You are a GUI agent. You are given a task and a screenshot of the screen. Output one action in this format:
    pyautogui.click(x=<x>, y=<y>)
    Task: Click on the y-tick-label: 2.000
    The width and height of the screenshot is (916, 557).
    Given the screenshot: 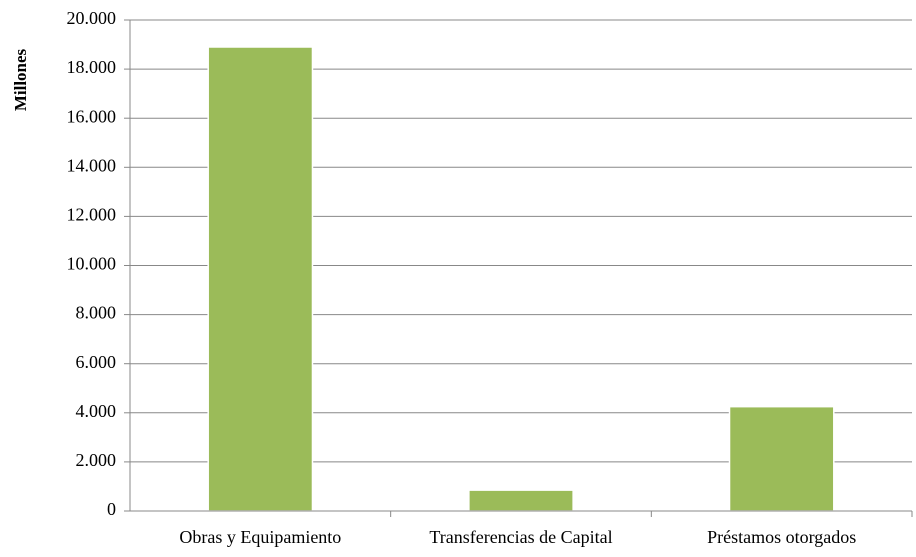 What is the action you would take?
    pyautogui.click(x=96, y=460)
    